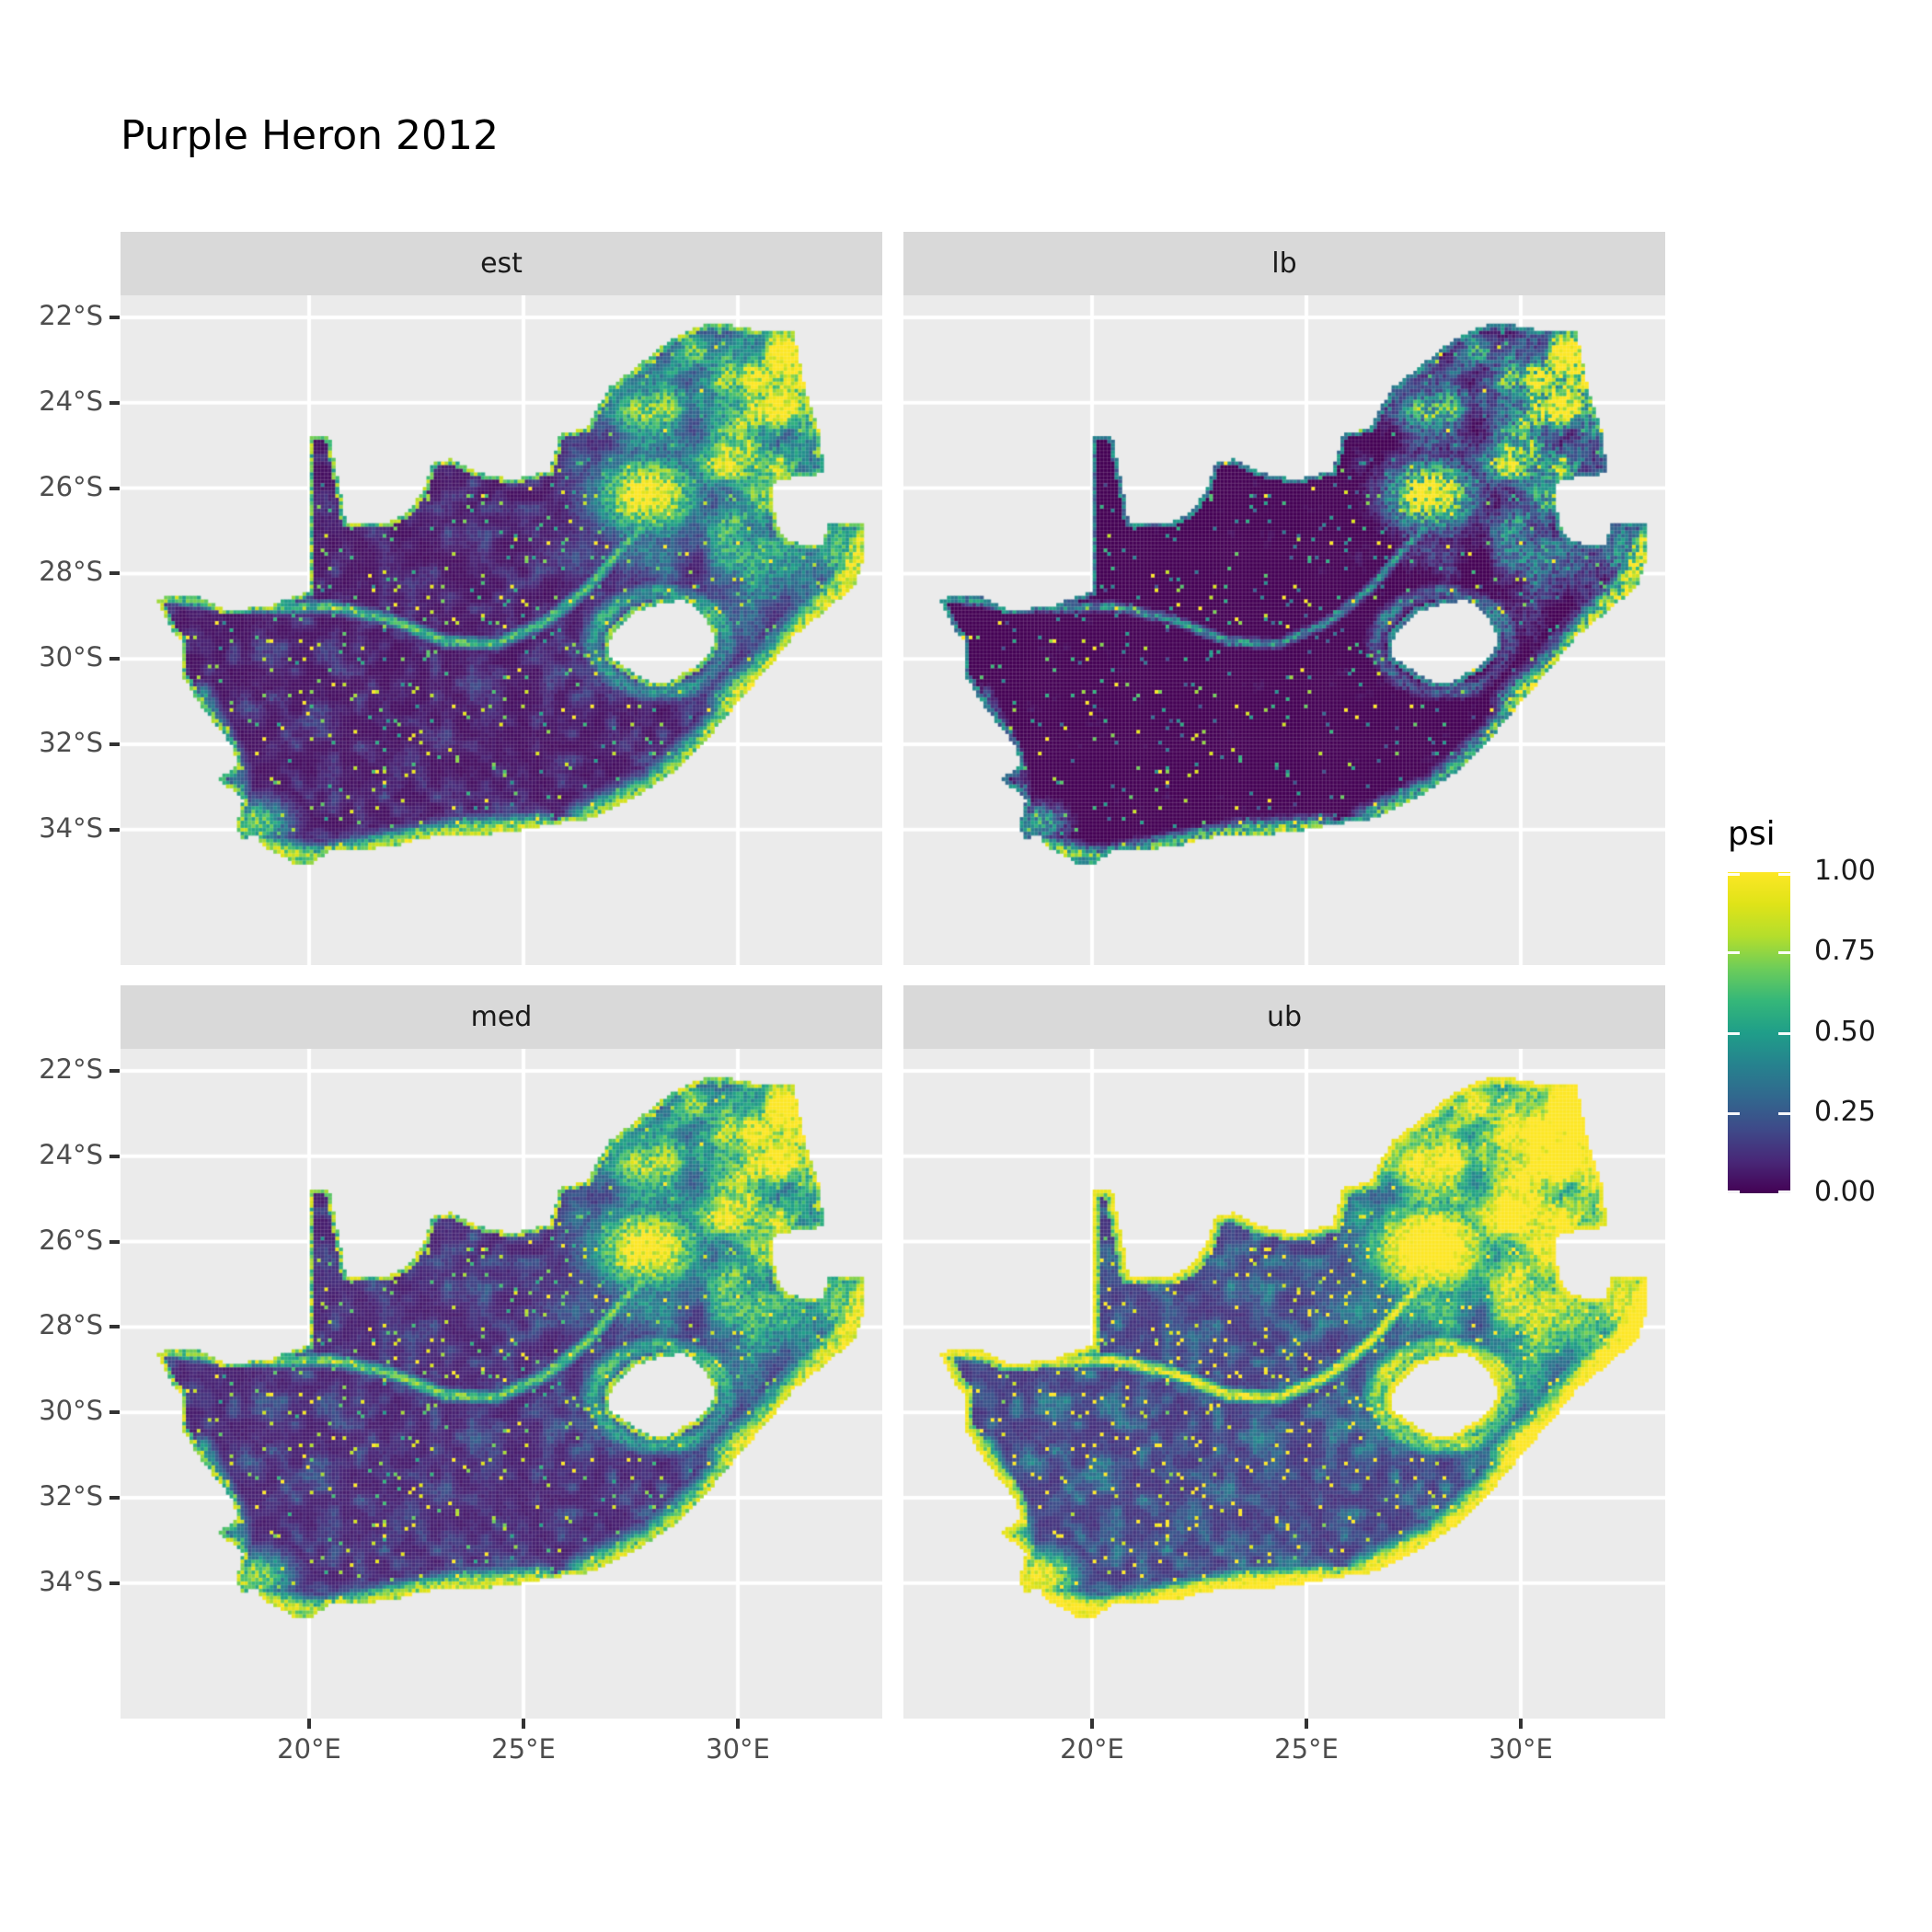 This screenshot has width=1932, height=1932. I want to click on facet-label-est: est, so click(501, 263).